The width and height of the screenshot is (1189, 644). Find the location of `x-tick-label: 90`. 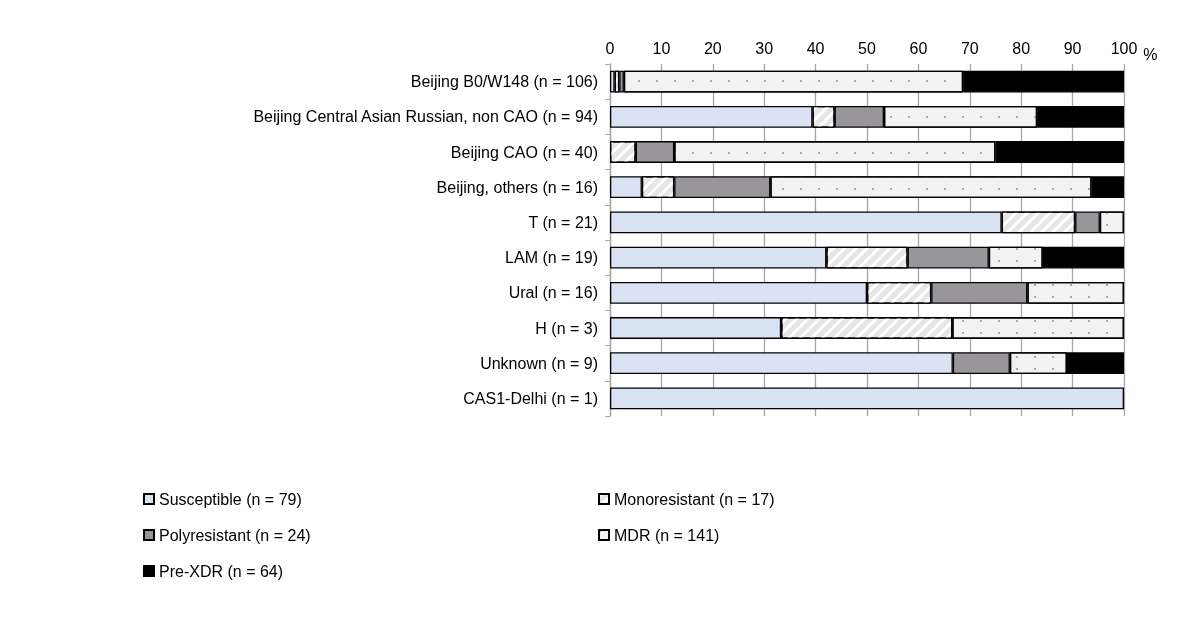

x-tick-label: 90 is located at coordinates (1072, 48).